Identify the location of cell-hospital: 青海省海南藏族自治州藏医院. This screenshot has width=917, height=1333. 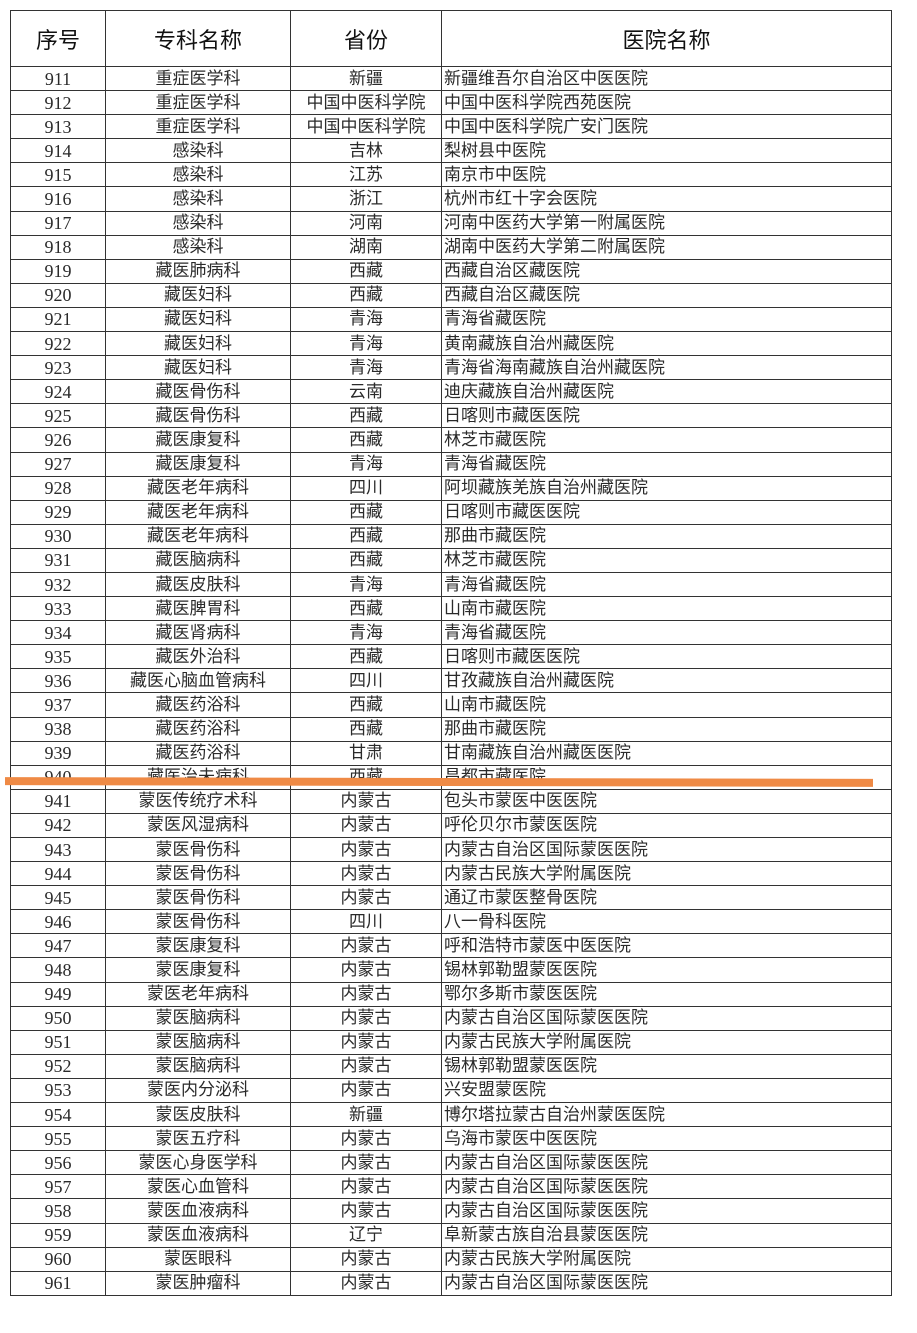
(666, 368).